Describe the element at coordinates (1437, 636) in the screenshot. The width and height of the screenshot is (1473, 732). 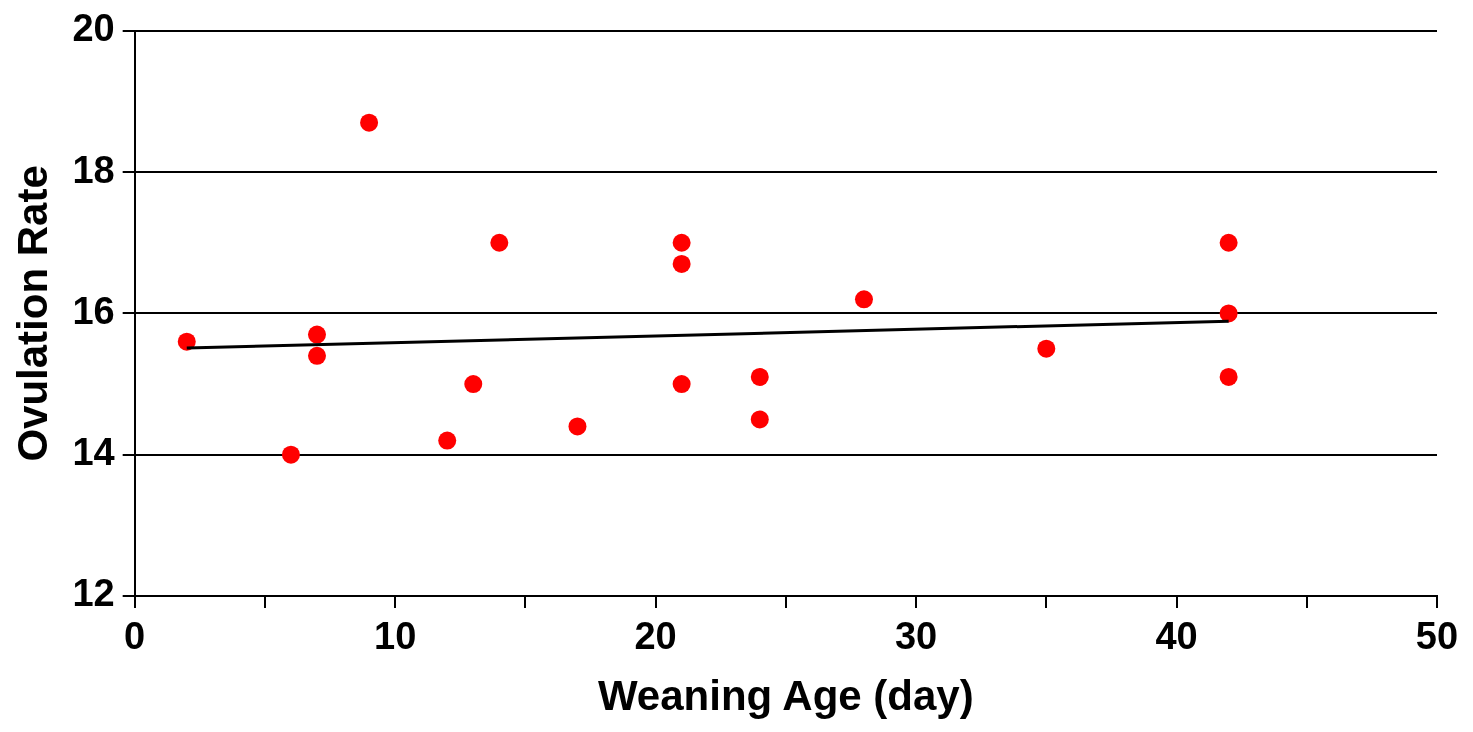
I see `x-tick-label: 50` at that location.